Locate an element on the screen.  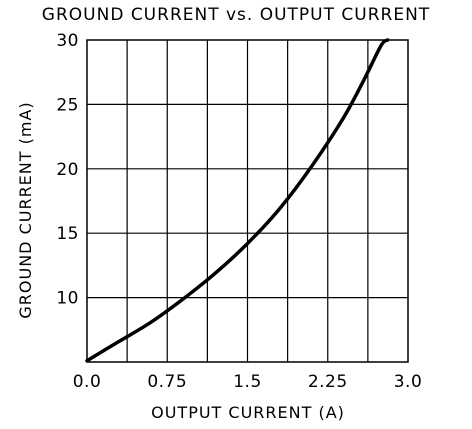
x-tick-label: 3.0 is located at coordinates (408, 382).